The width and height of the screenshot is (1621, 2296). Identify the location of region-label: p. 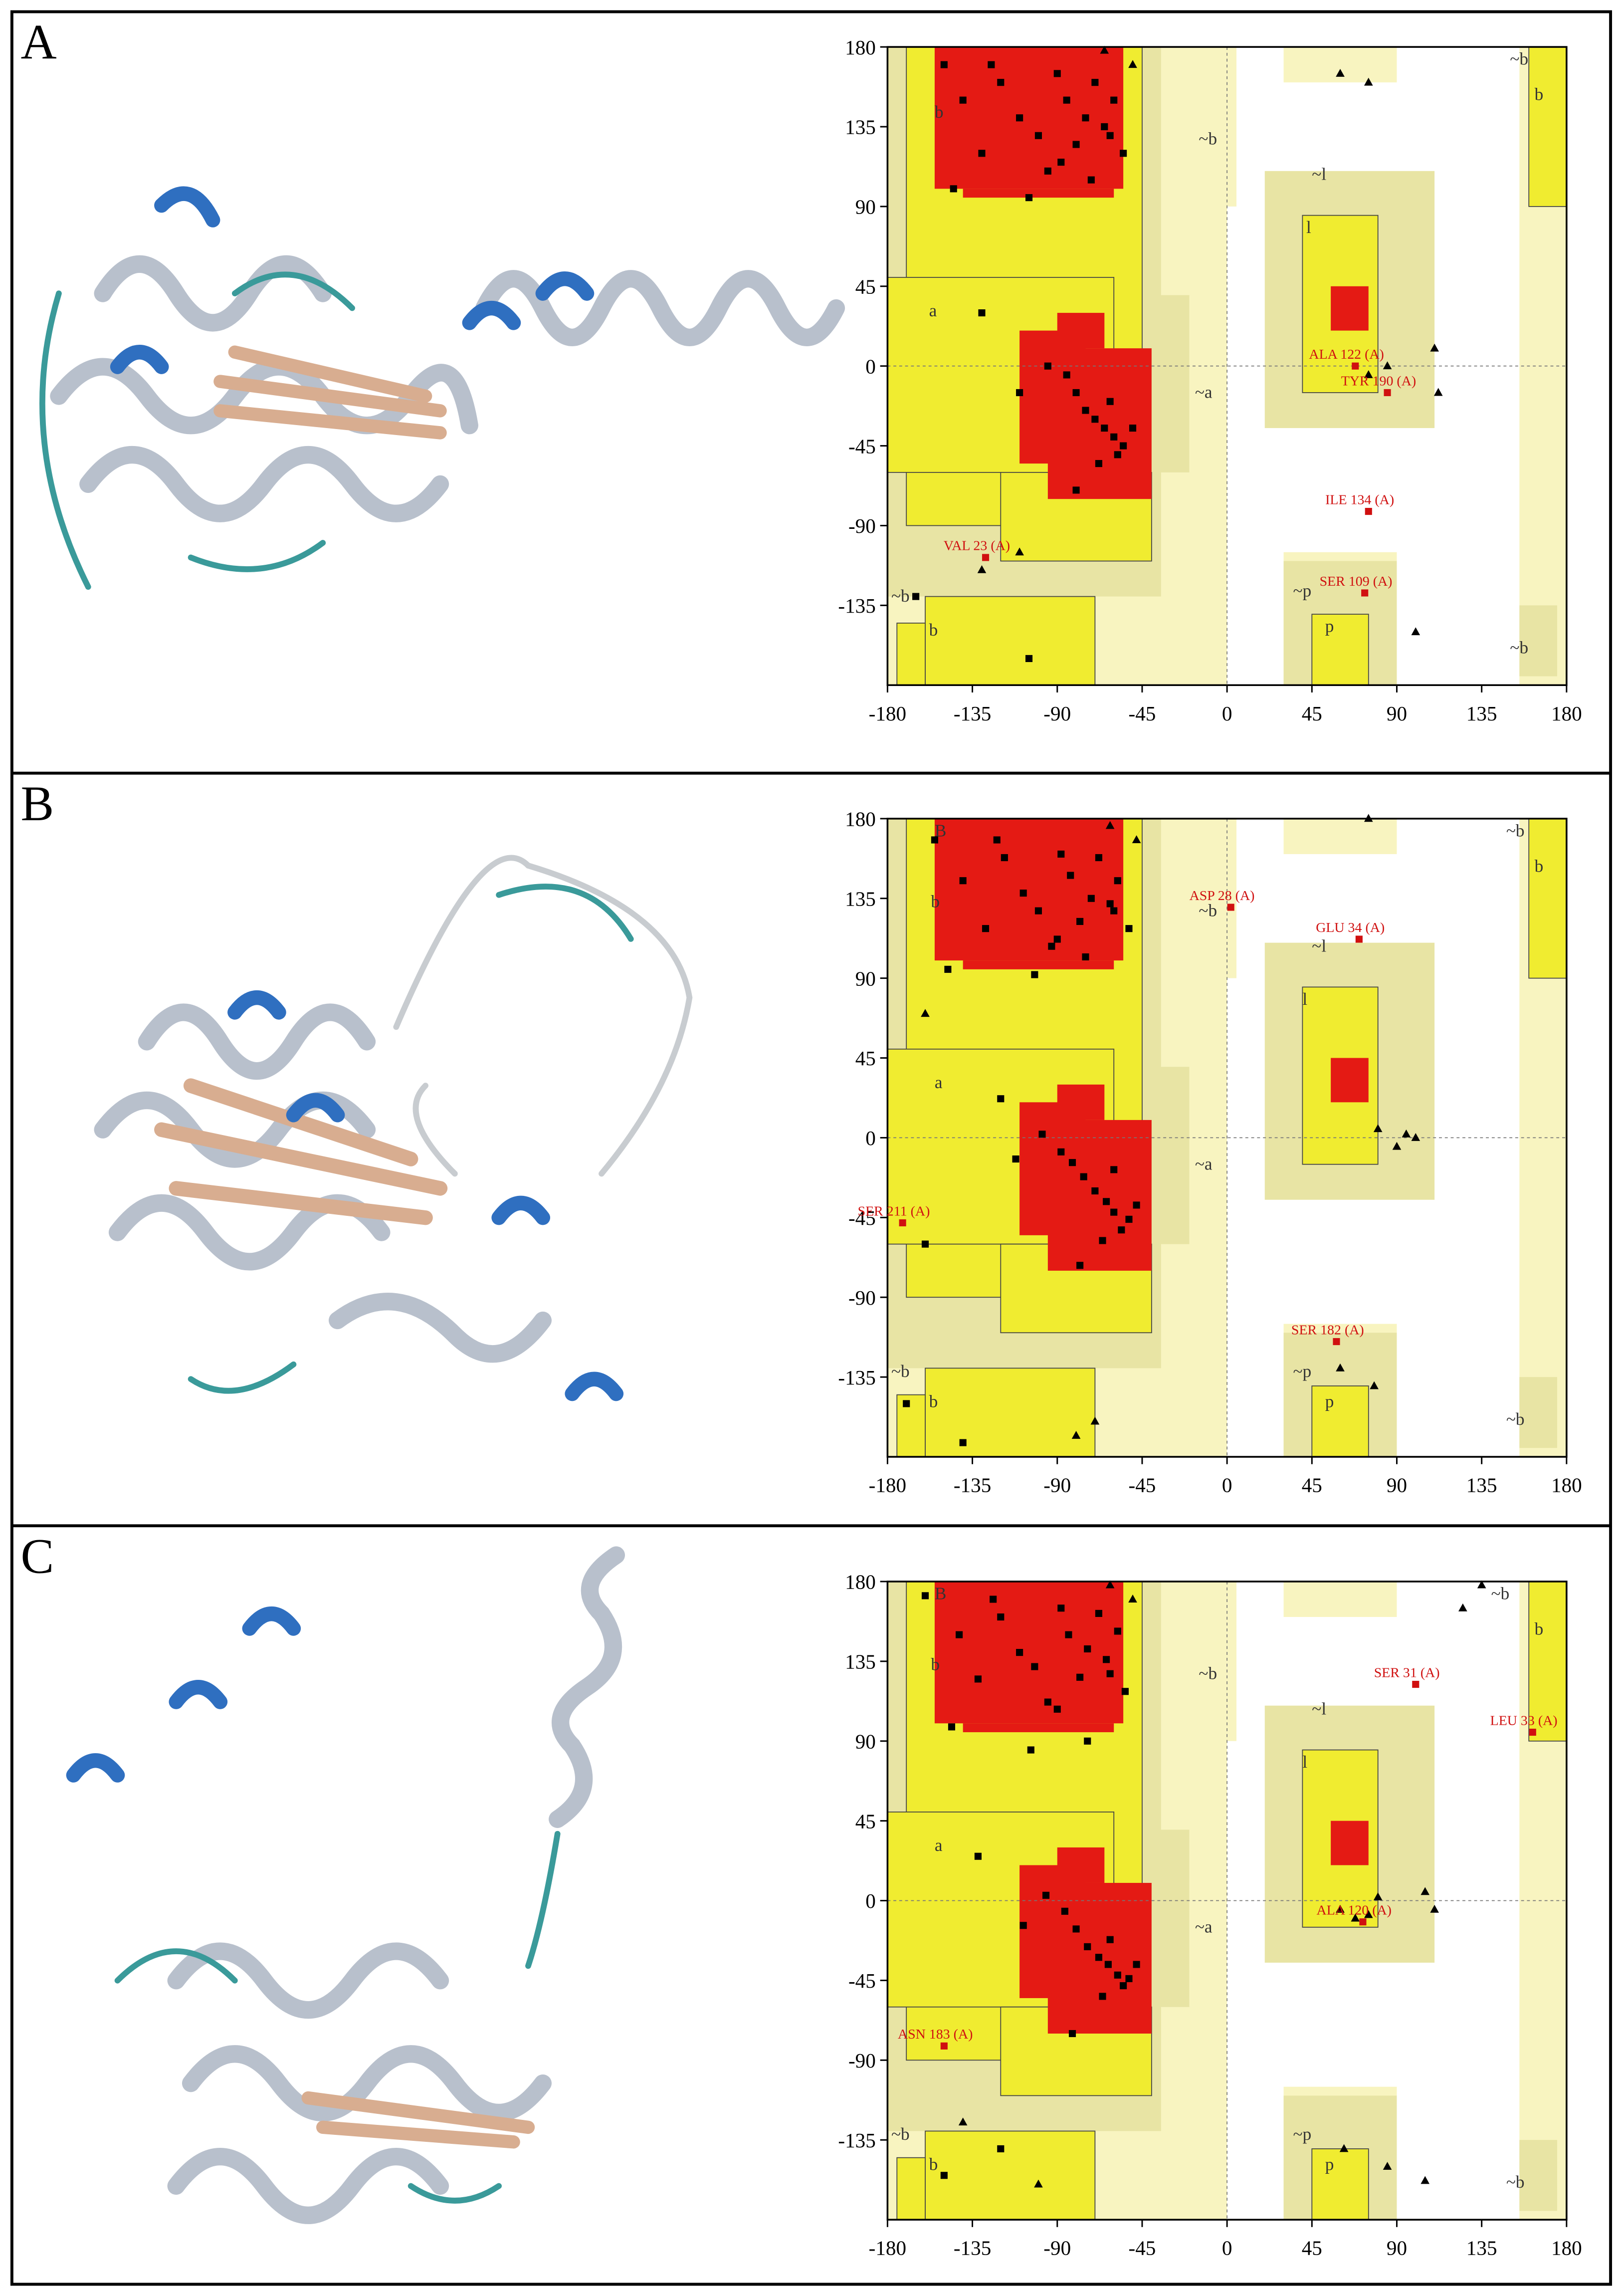
(1329, 1401).